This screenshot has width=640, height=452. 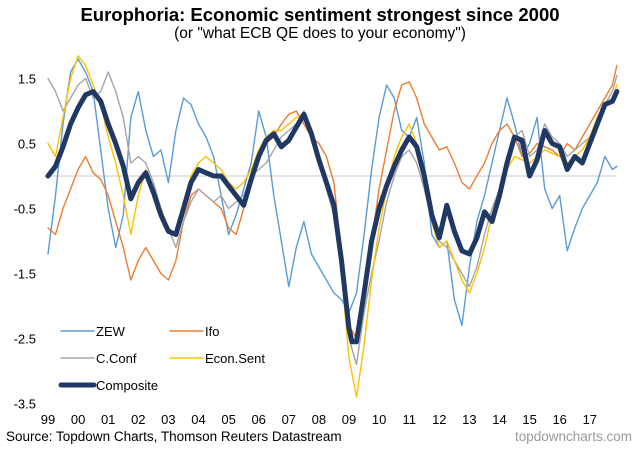 I want to click on legend-item: Econ.Sent, so click(x=217, y=358).